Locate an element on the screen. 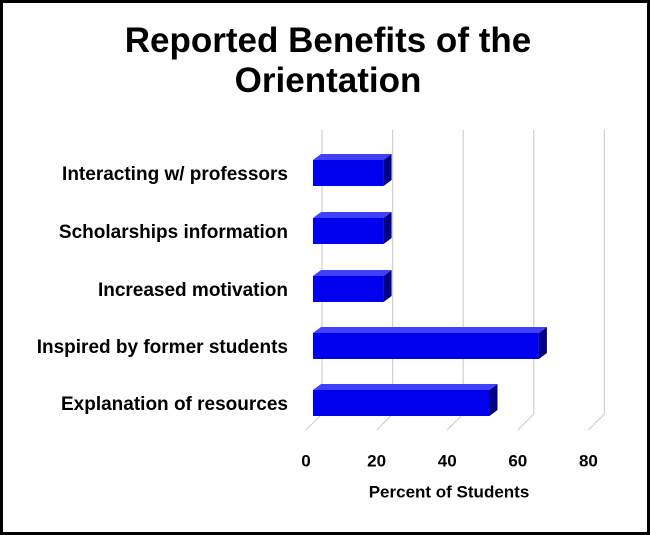  y-tick-label: Scholarships information is located at coordinates (173, 232).